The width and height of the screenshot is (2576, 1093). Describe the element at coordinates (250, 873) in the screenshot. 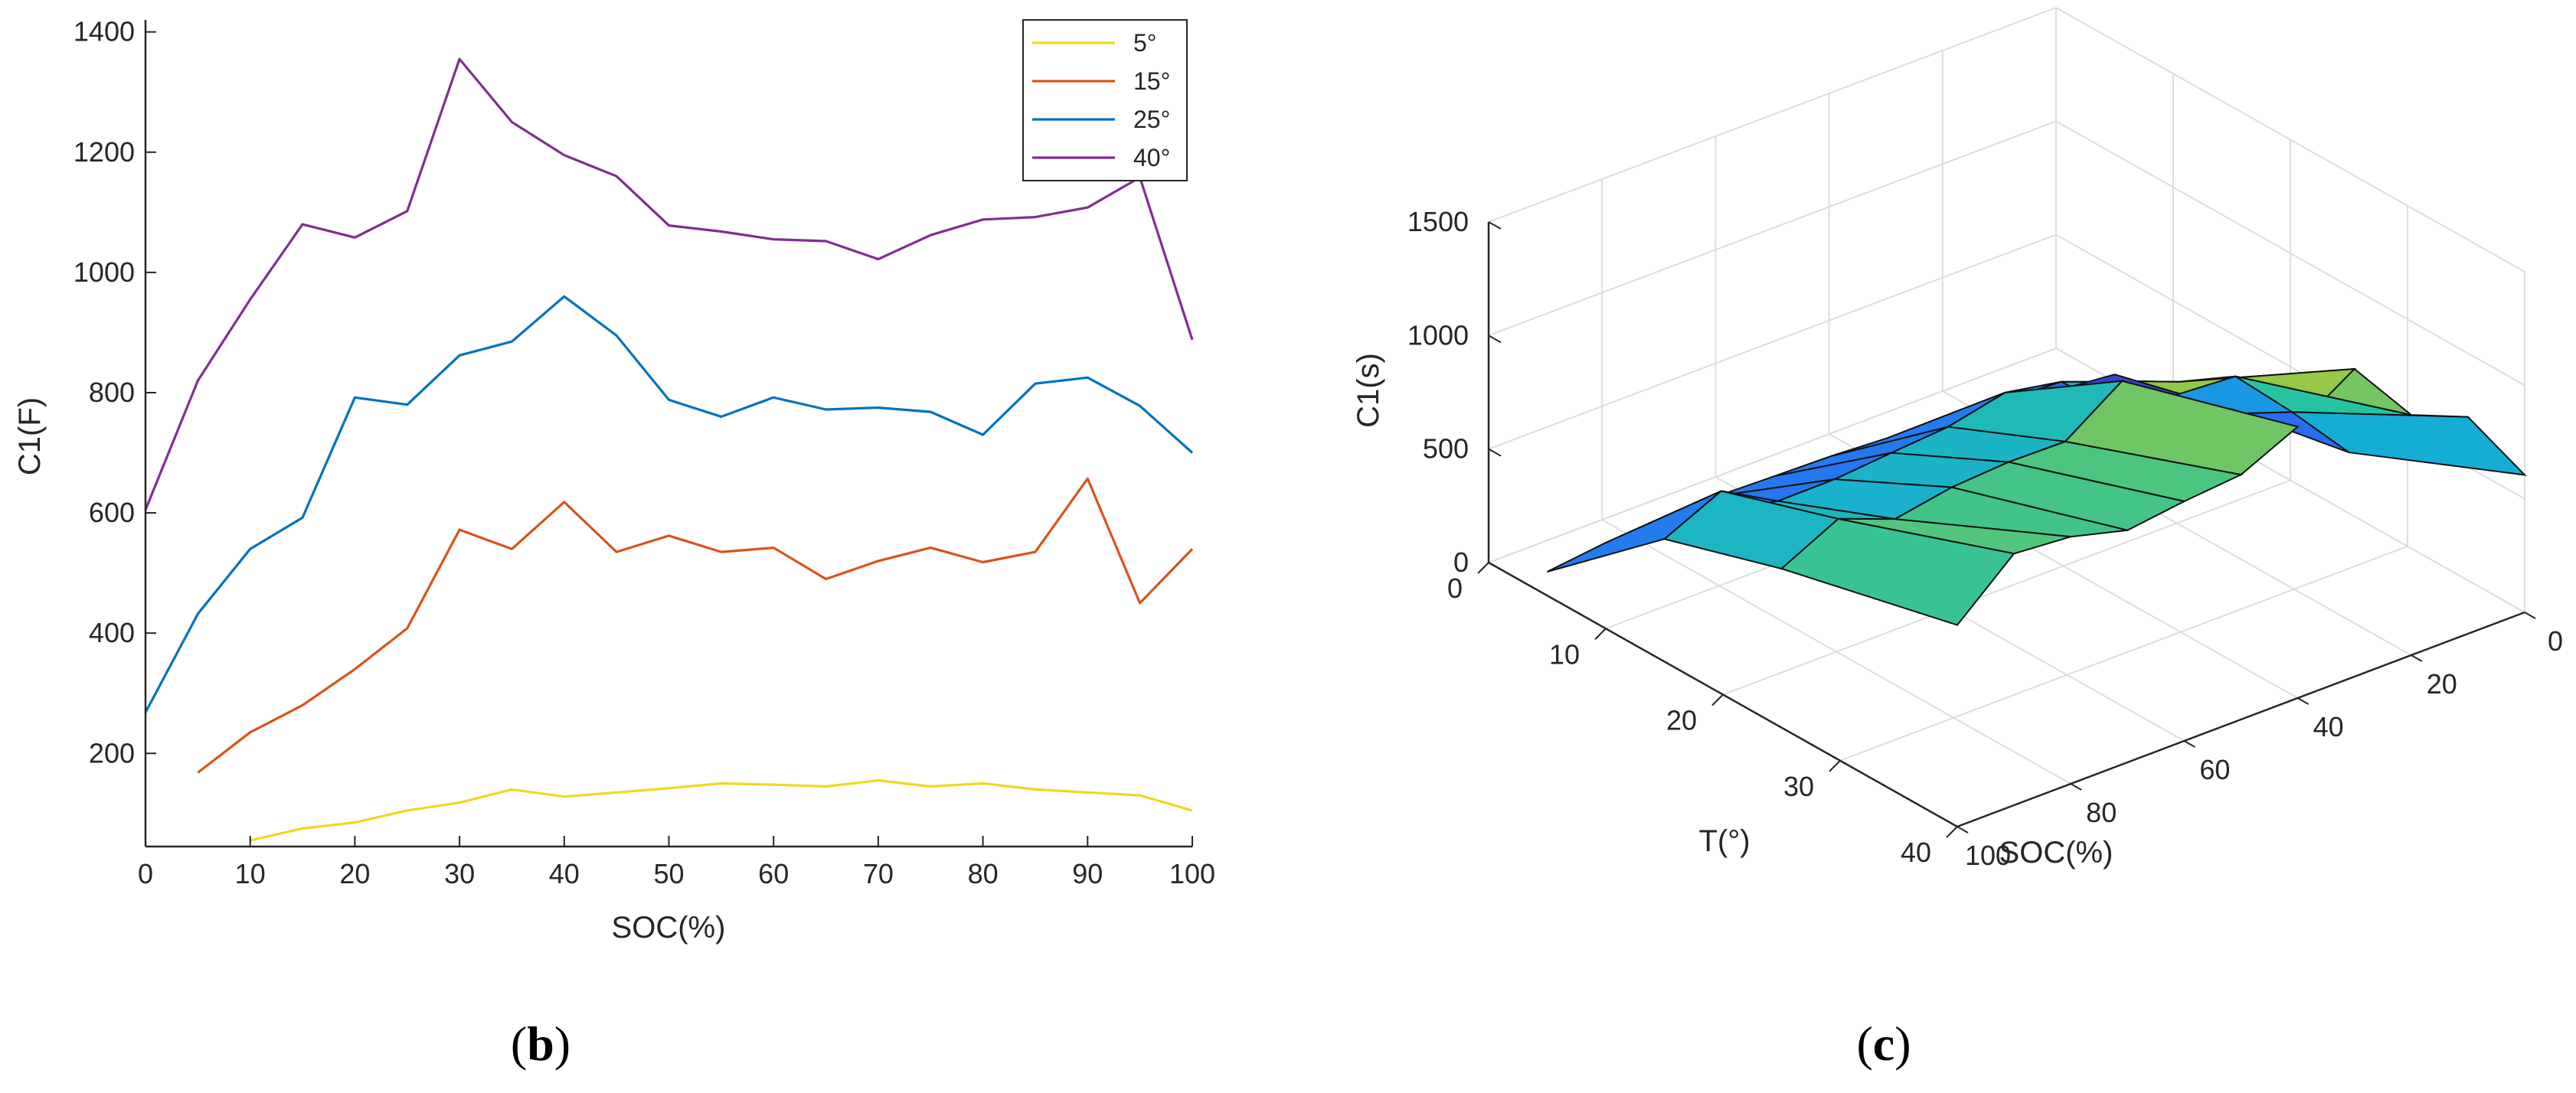

I see `x-tick-label: 10` at that location.